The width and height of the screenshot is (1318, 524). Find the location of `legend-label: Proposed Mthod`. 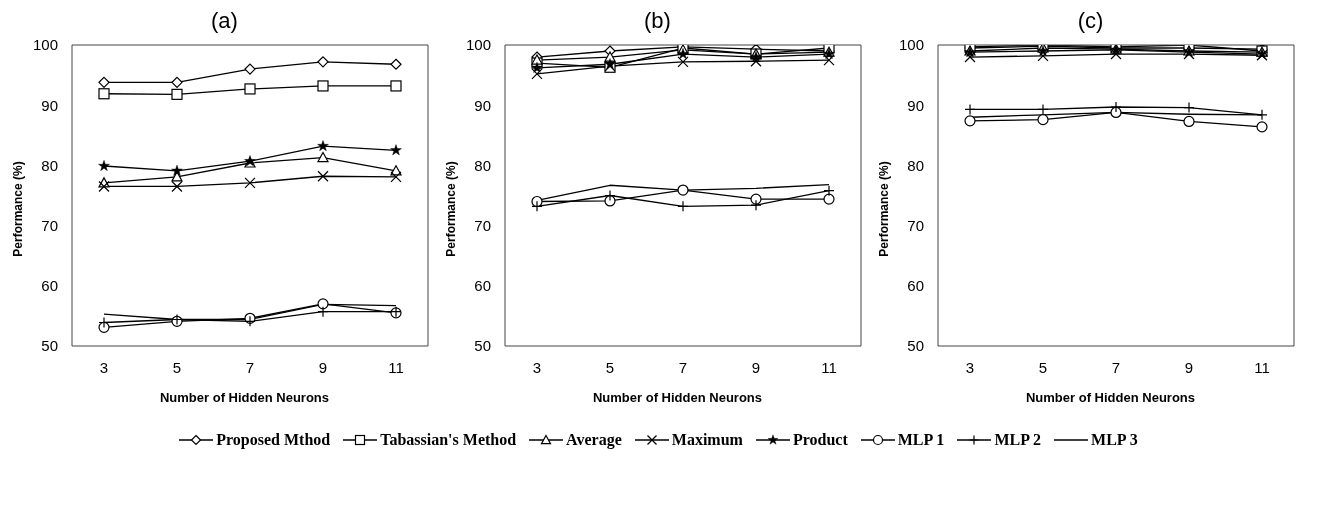

legend-label: Proposed Mthod is located at coordinates (273, 440).